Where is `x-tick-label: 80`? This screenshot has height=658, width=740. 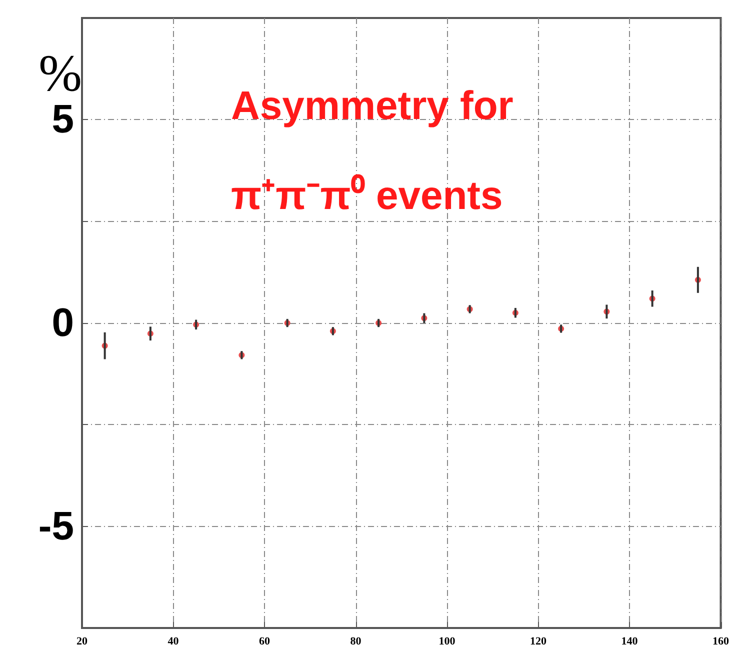 x-tick-label: 80 is located at coordinates (356, 642).